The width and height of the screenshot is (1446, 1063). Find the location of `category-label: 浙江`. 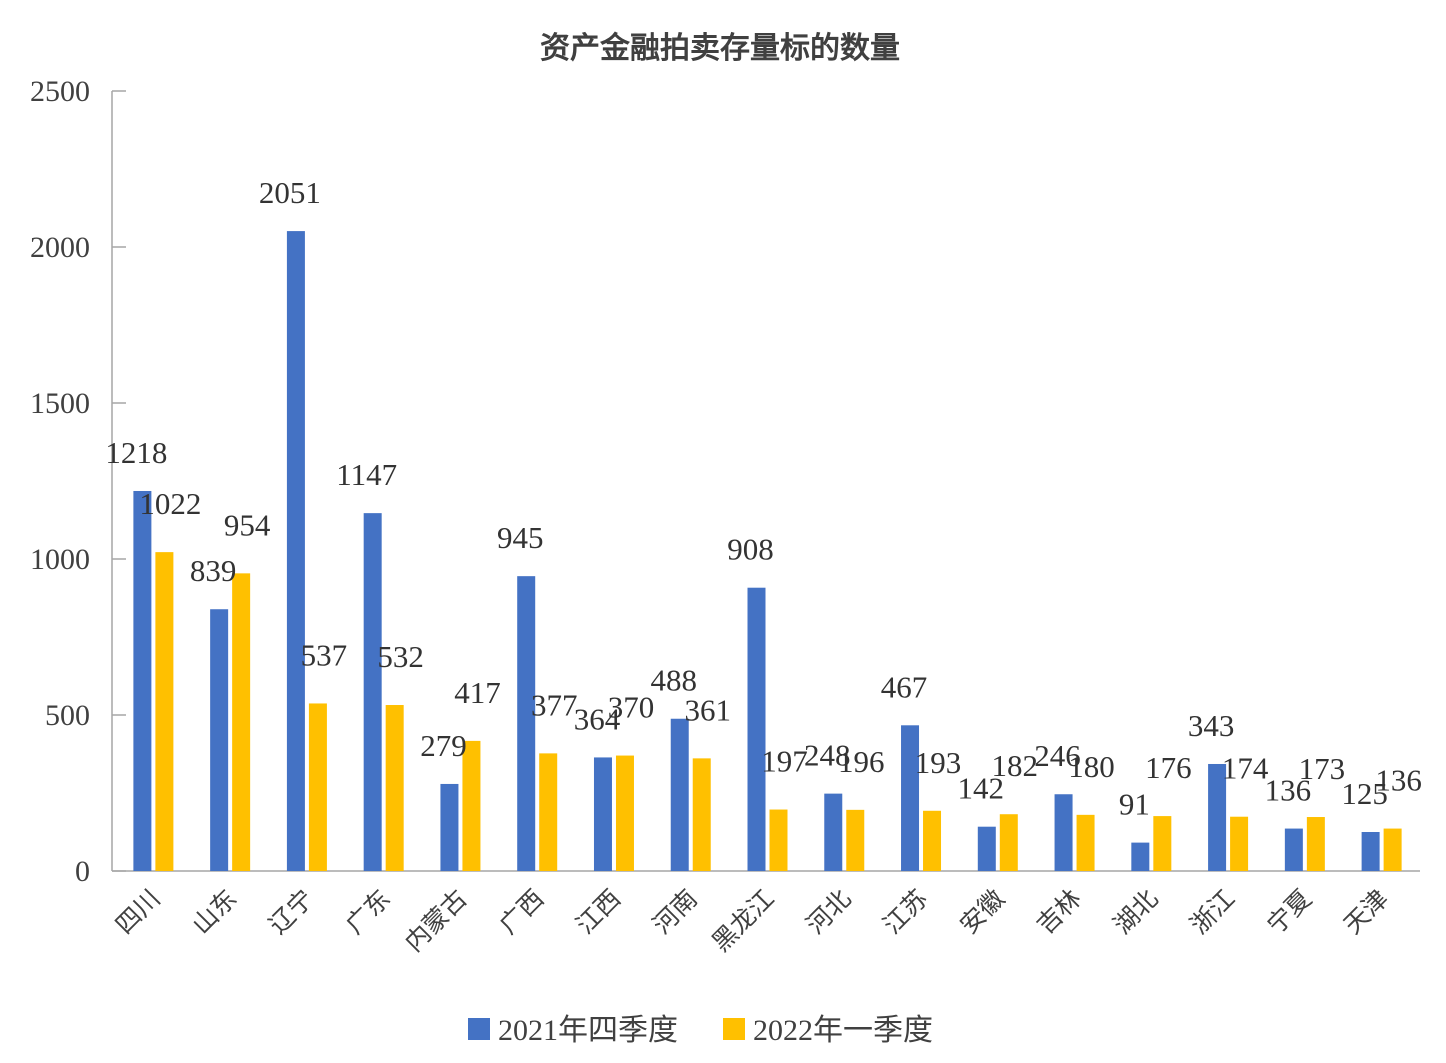

category-label: 浙江 is located at coordinates (1212, 912).